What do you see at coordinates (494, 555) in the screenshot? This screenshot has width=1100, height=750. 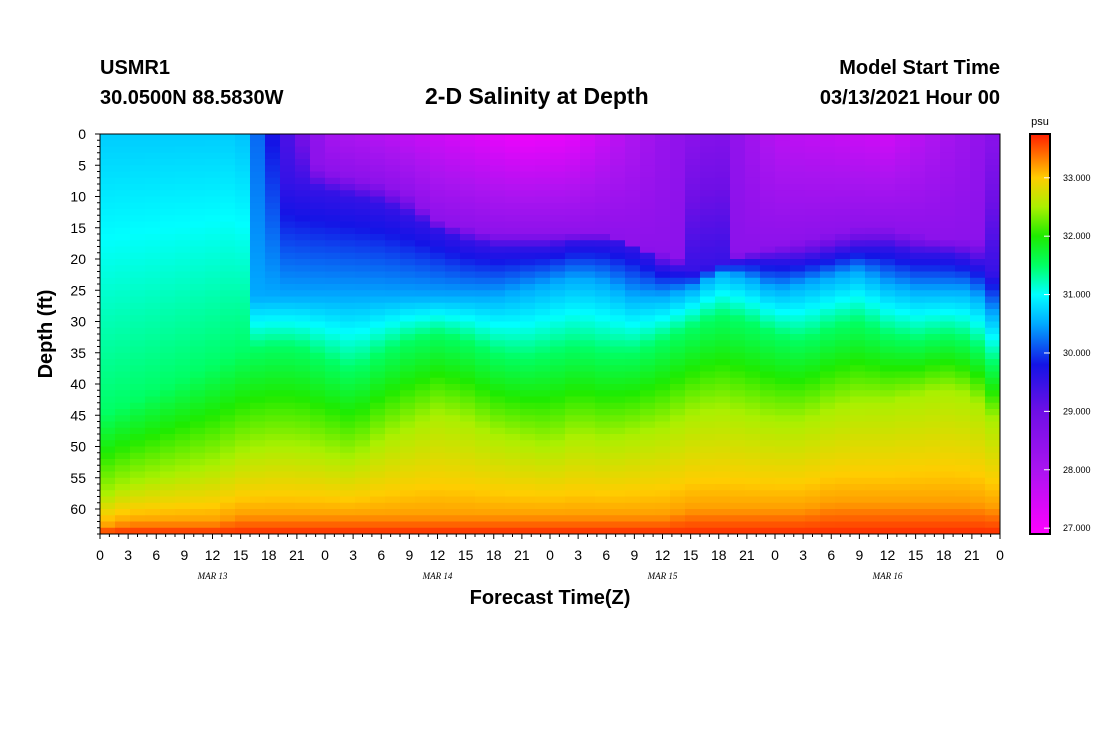 I see `x-tick-label: 18` at bounding box center [494, 555].